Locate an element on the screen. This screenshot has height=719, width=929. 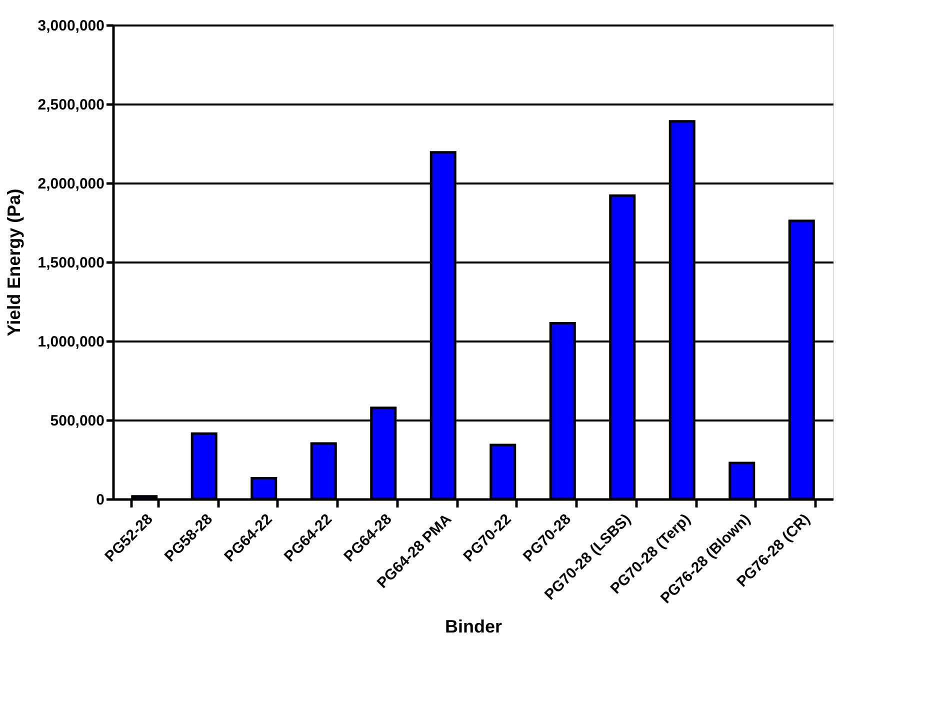
y-tick-label: 1,000,000 is located at coordinates (71, 342).